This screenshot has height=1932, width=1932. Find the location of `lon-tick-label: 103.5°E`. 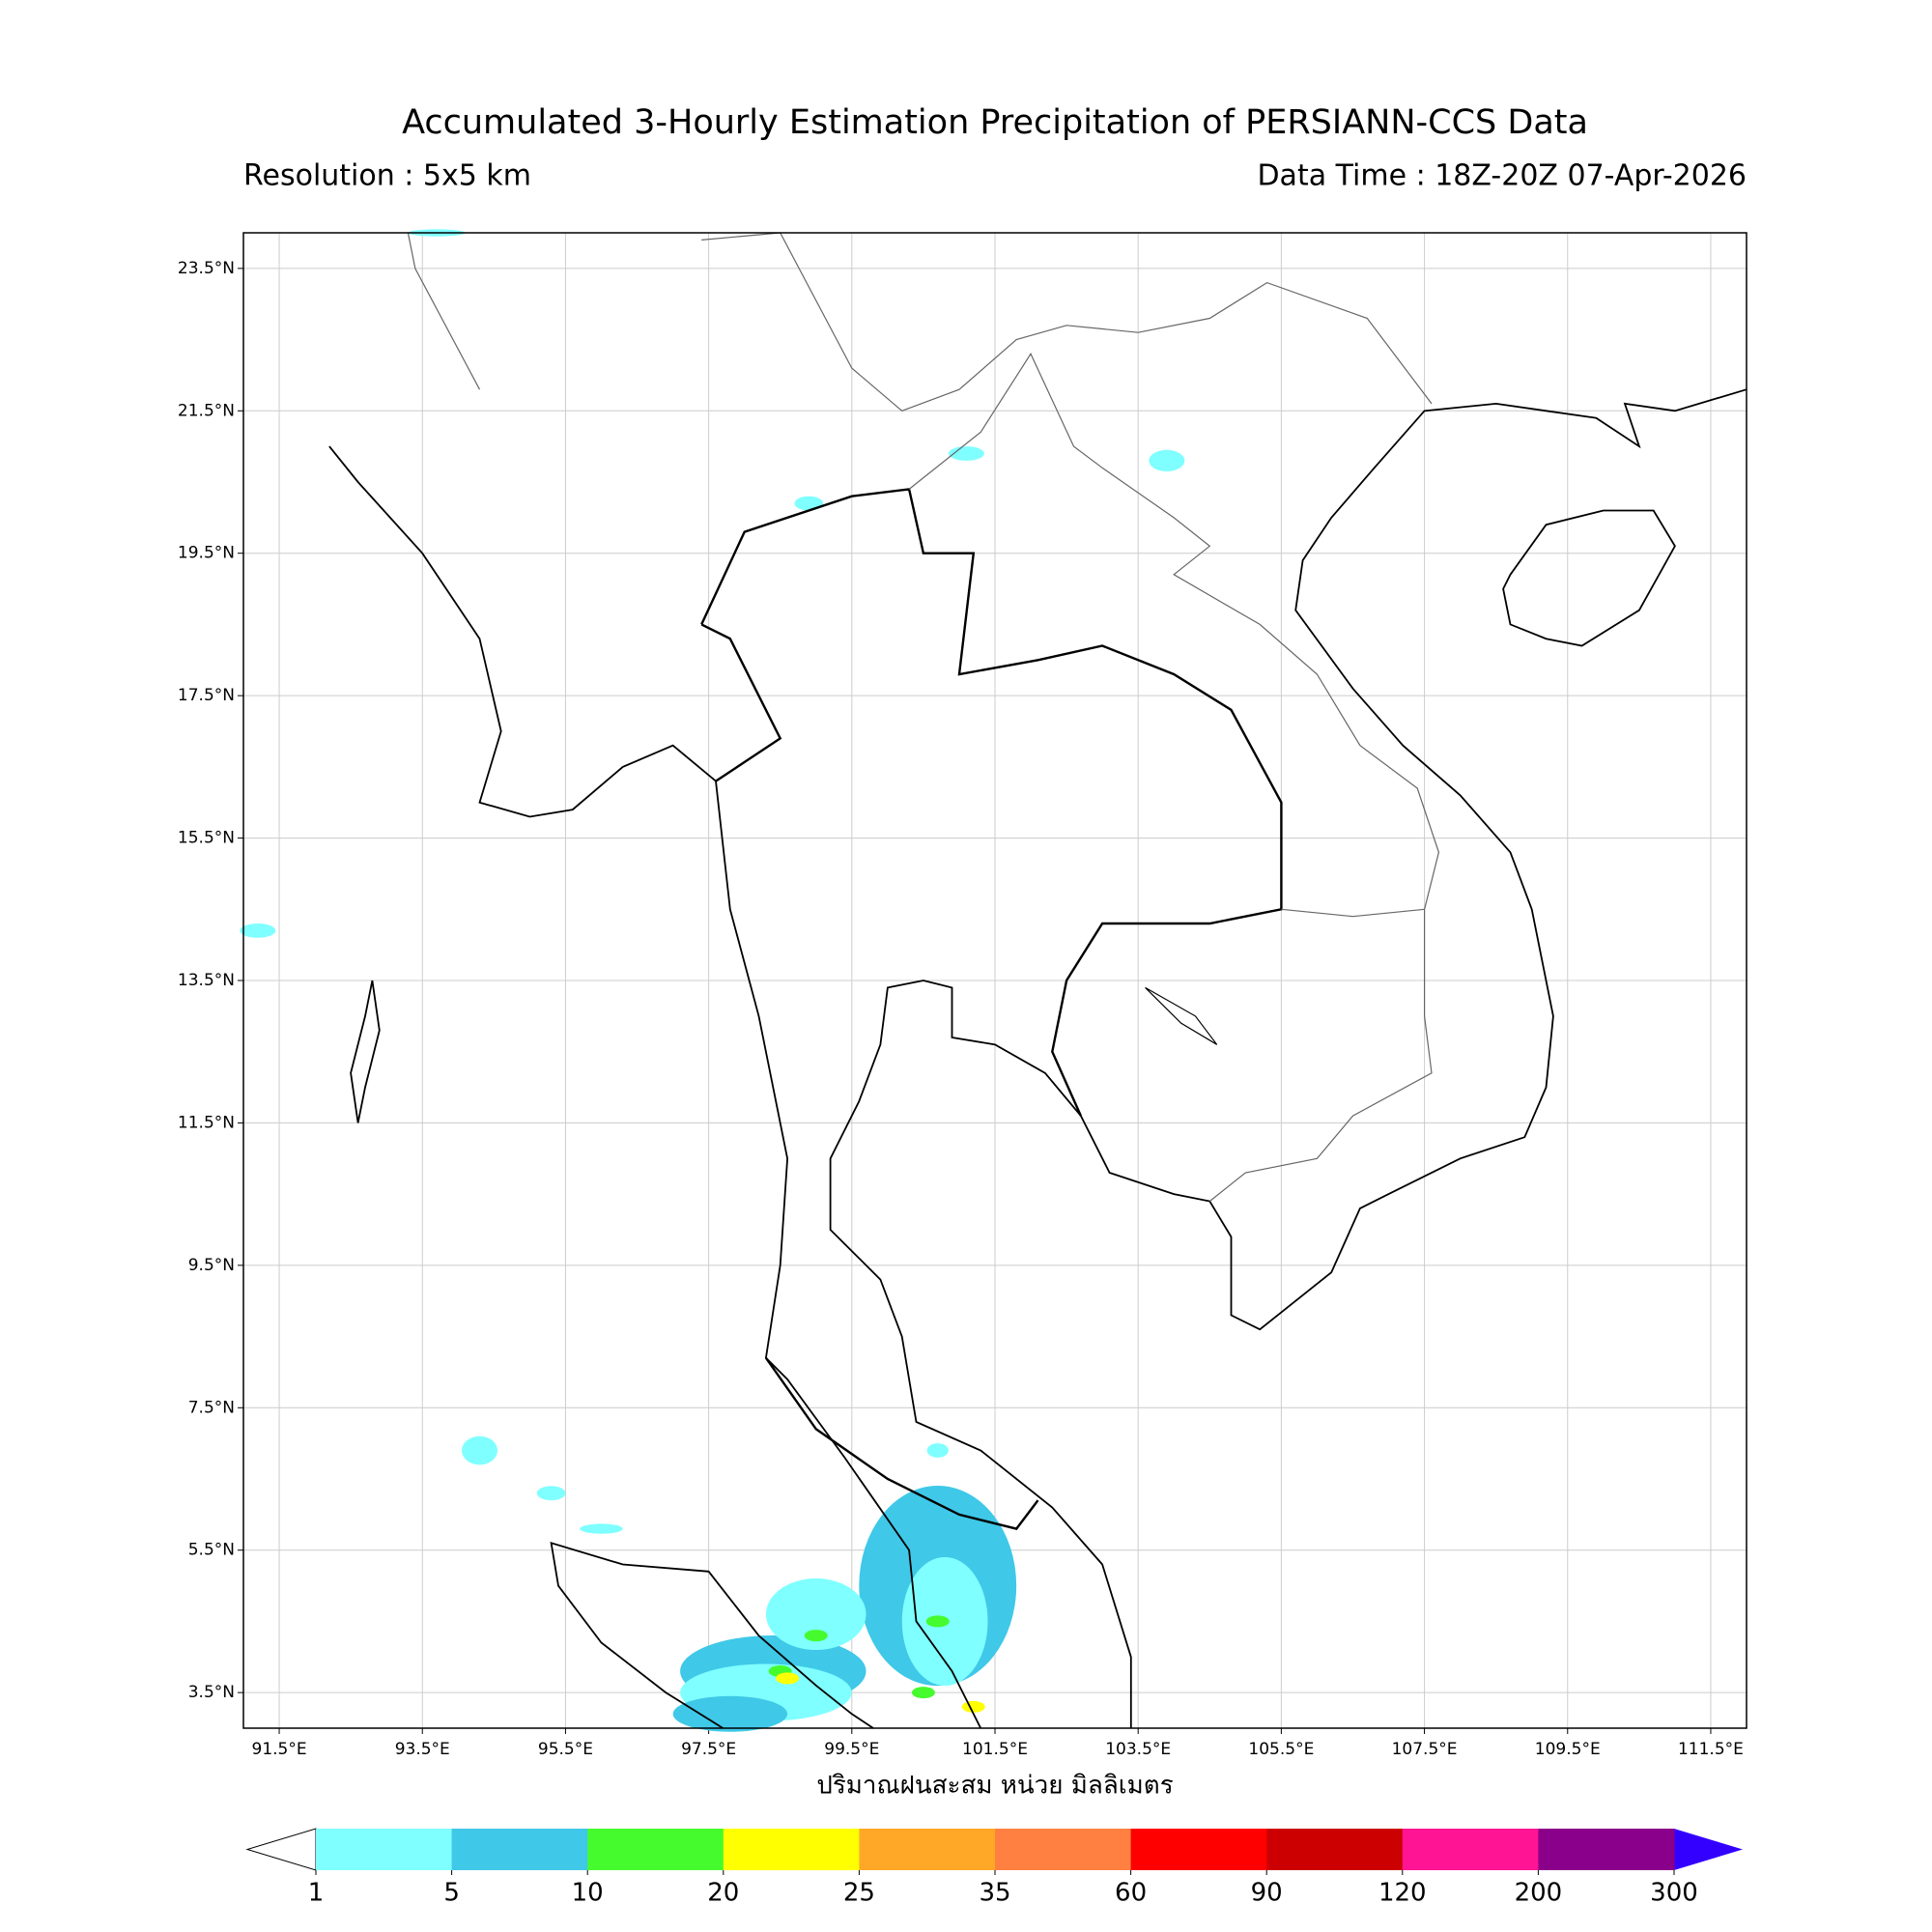

lon-tick-label: 103.5°E is located at coordinates (1138, 1749).